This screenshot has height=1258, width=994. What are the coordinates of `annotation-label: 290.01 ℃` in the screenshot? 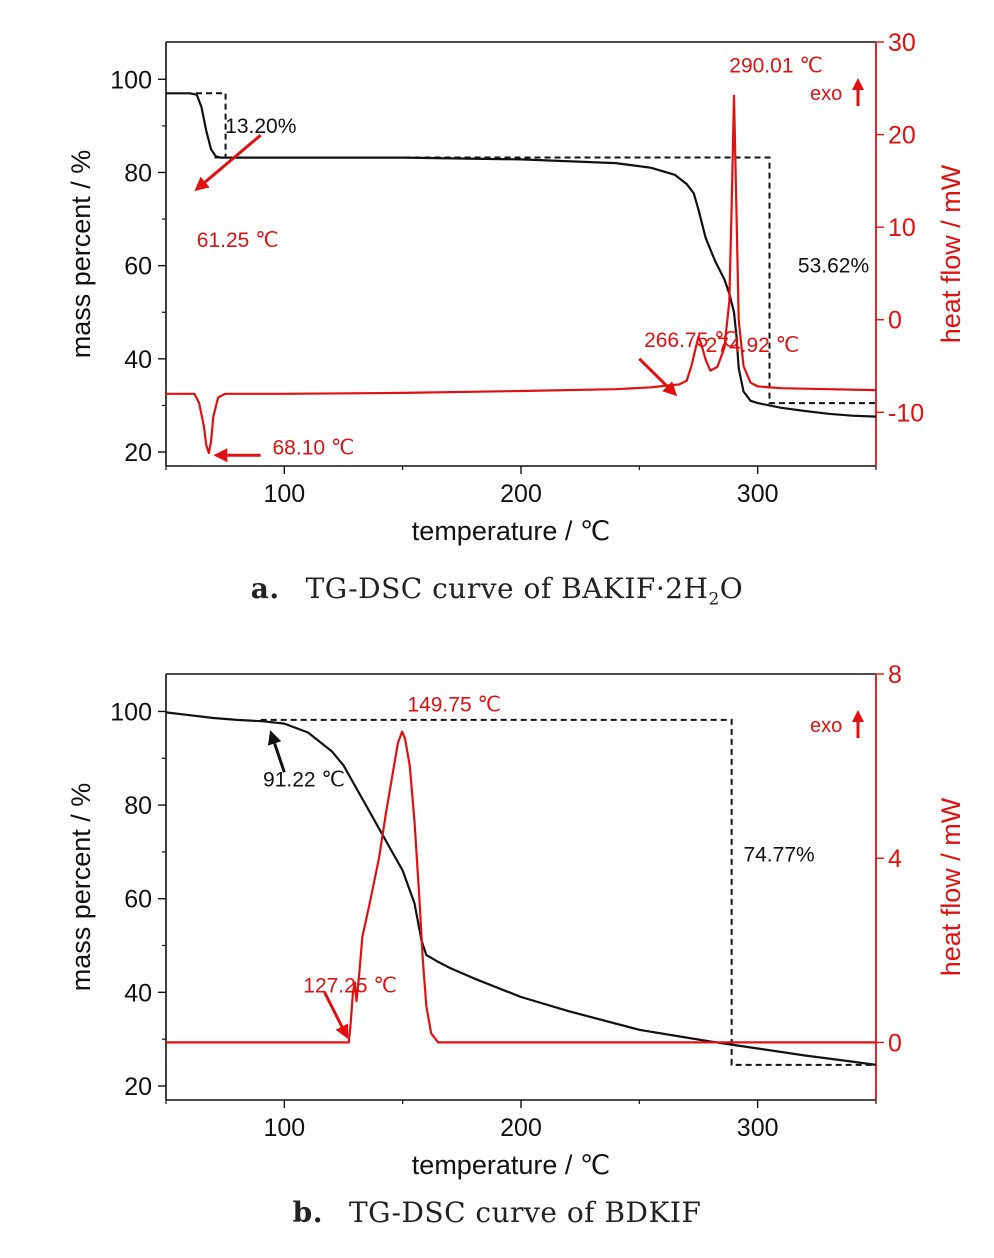 It's located at (776, 65).